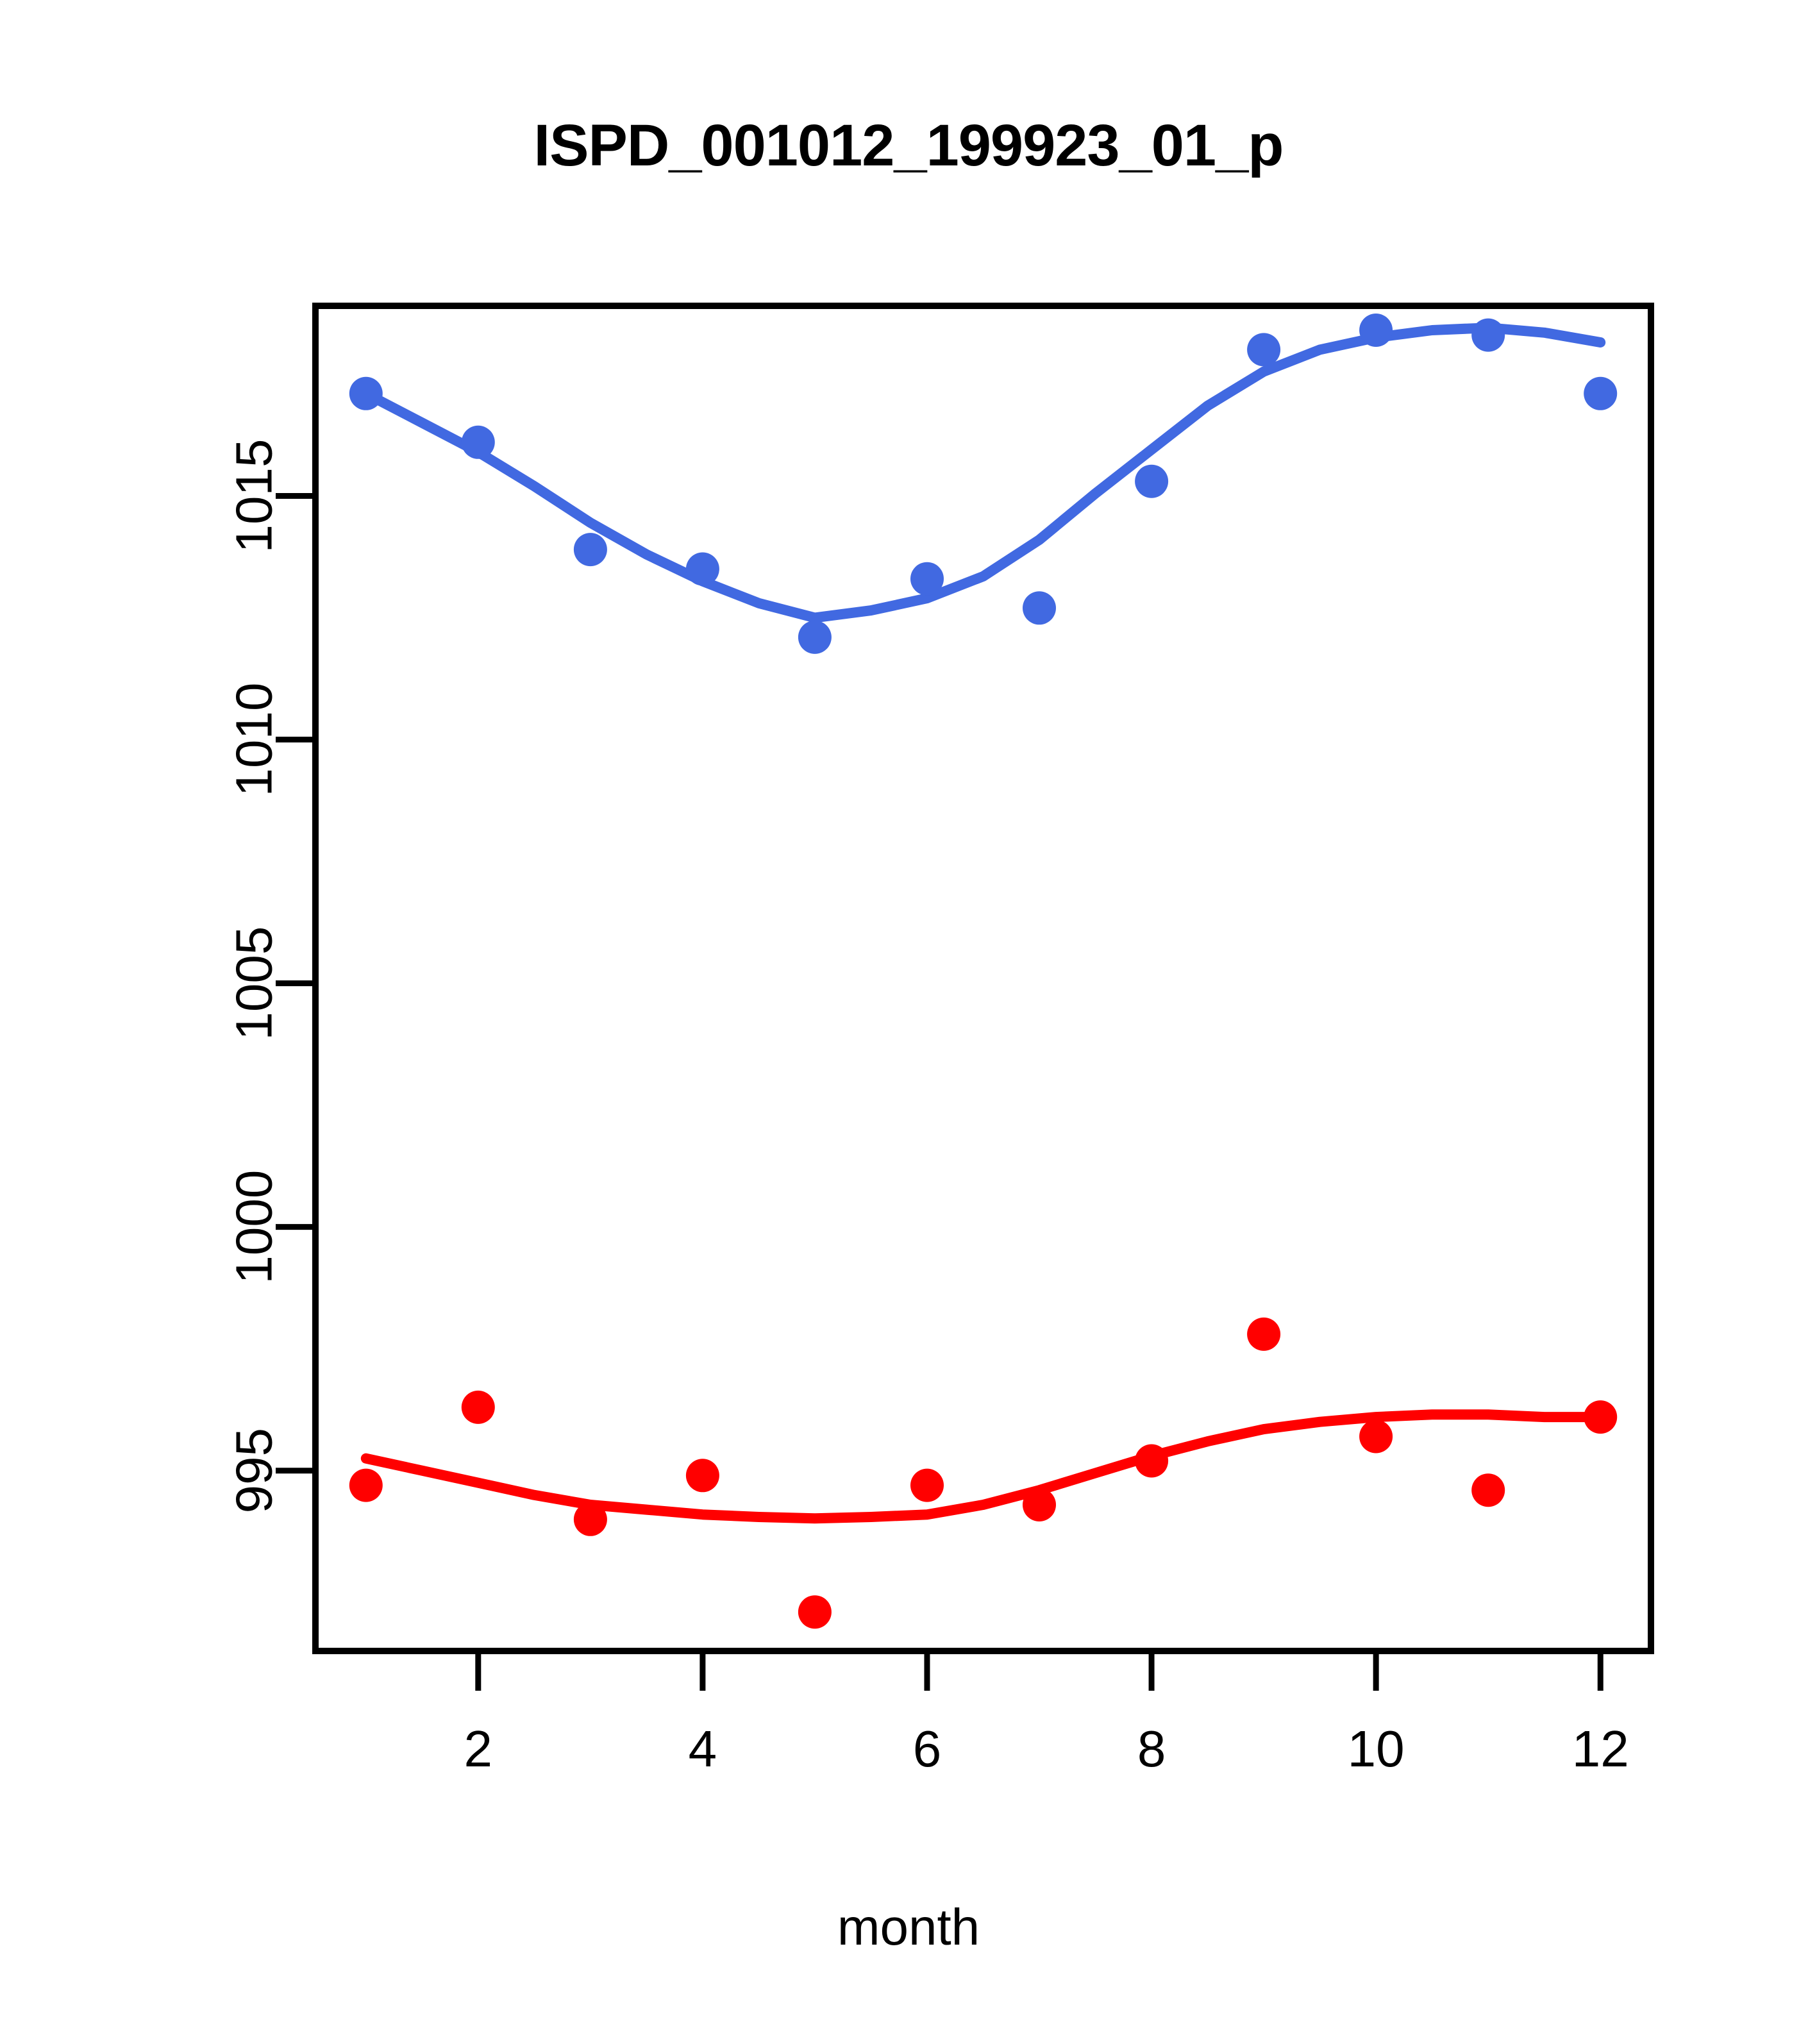 This screenshot has width=1817, height=2044. I want to click on y-axis-tick-labels: 995 1000 1005 1010 1015, so click(254, 976).